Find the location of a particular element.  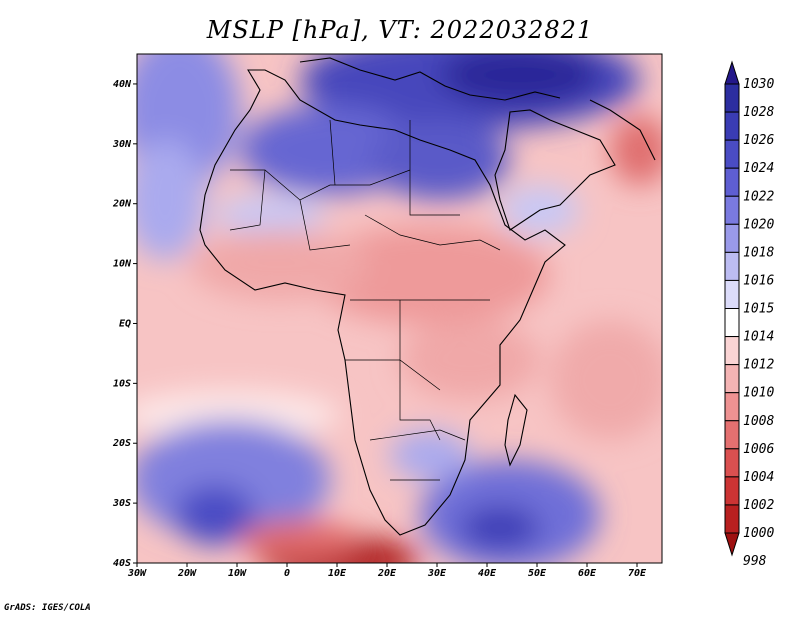

longitude-axis: 30W 20W 10W 0 10E 20E 30E 40E 50E 60E 70E is located at coordinates (387, 571).